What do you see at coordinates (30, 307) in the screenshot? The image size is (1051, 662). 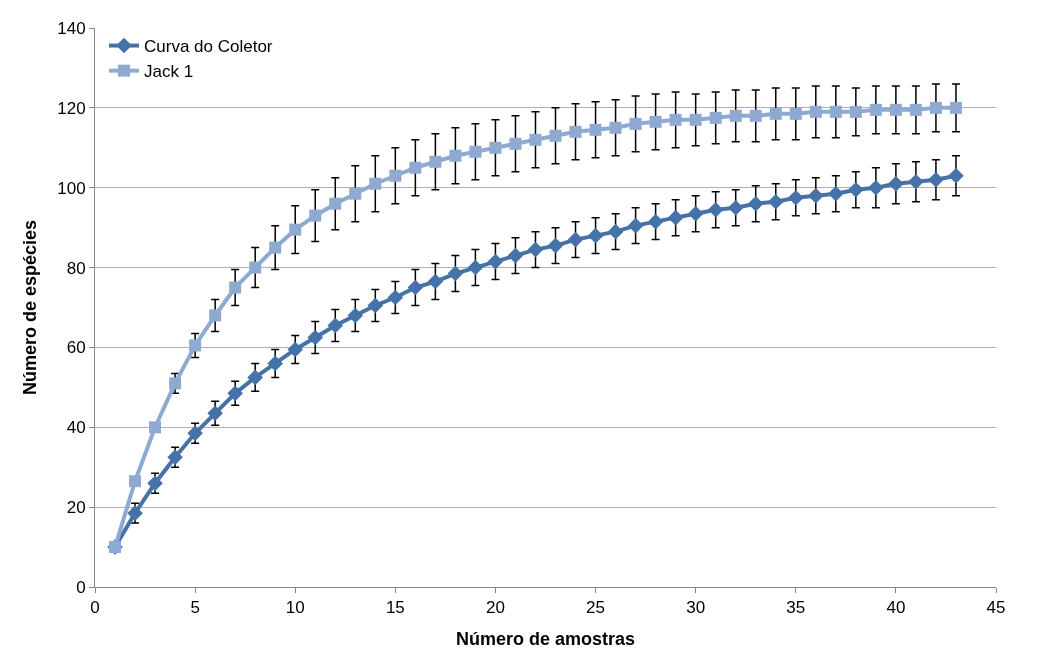 I see `y-axis-title: Número de espécies` at bounding box center [30, 307].